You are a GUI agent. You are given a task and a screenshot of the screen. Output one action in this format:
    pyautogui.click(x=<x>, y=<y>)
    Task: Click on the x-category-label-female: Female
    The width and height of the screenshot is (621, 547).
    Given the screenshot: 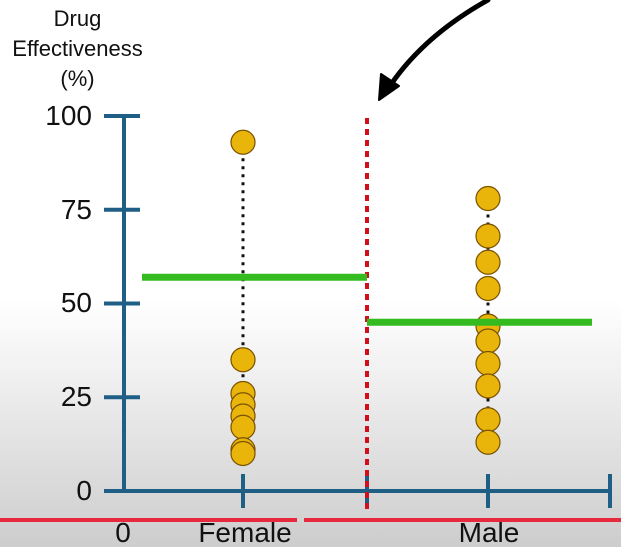 What is the action you would take?
    pyautogui.click(x=245, y=532)
    